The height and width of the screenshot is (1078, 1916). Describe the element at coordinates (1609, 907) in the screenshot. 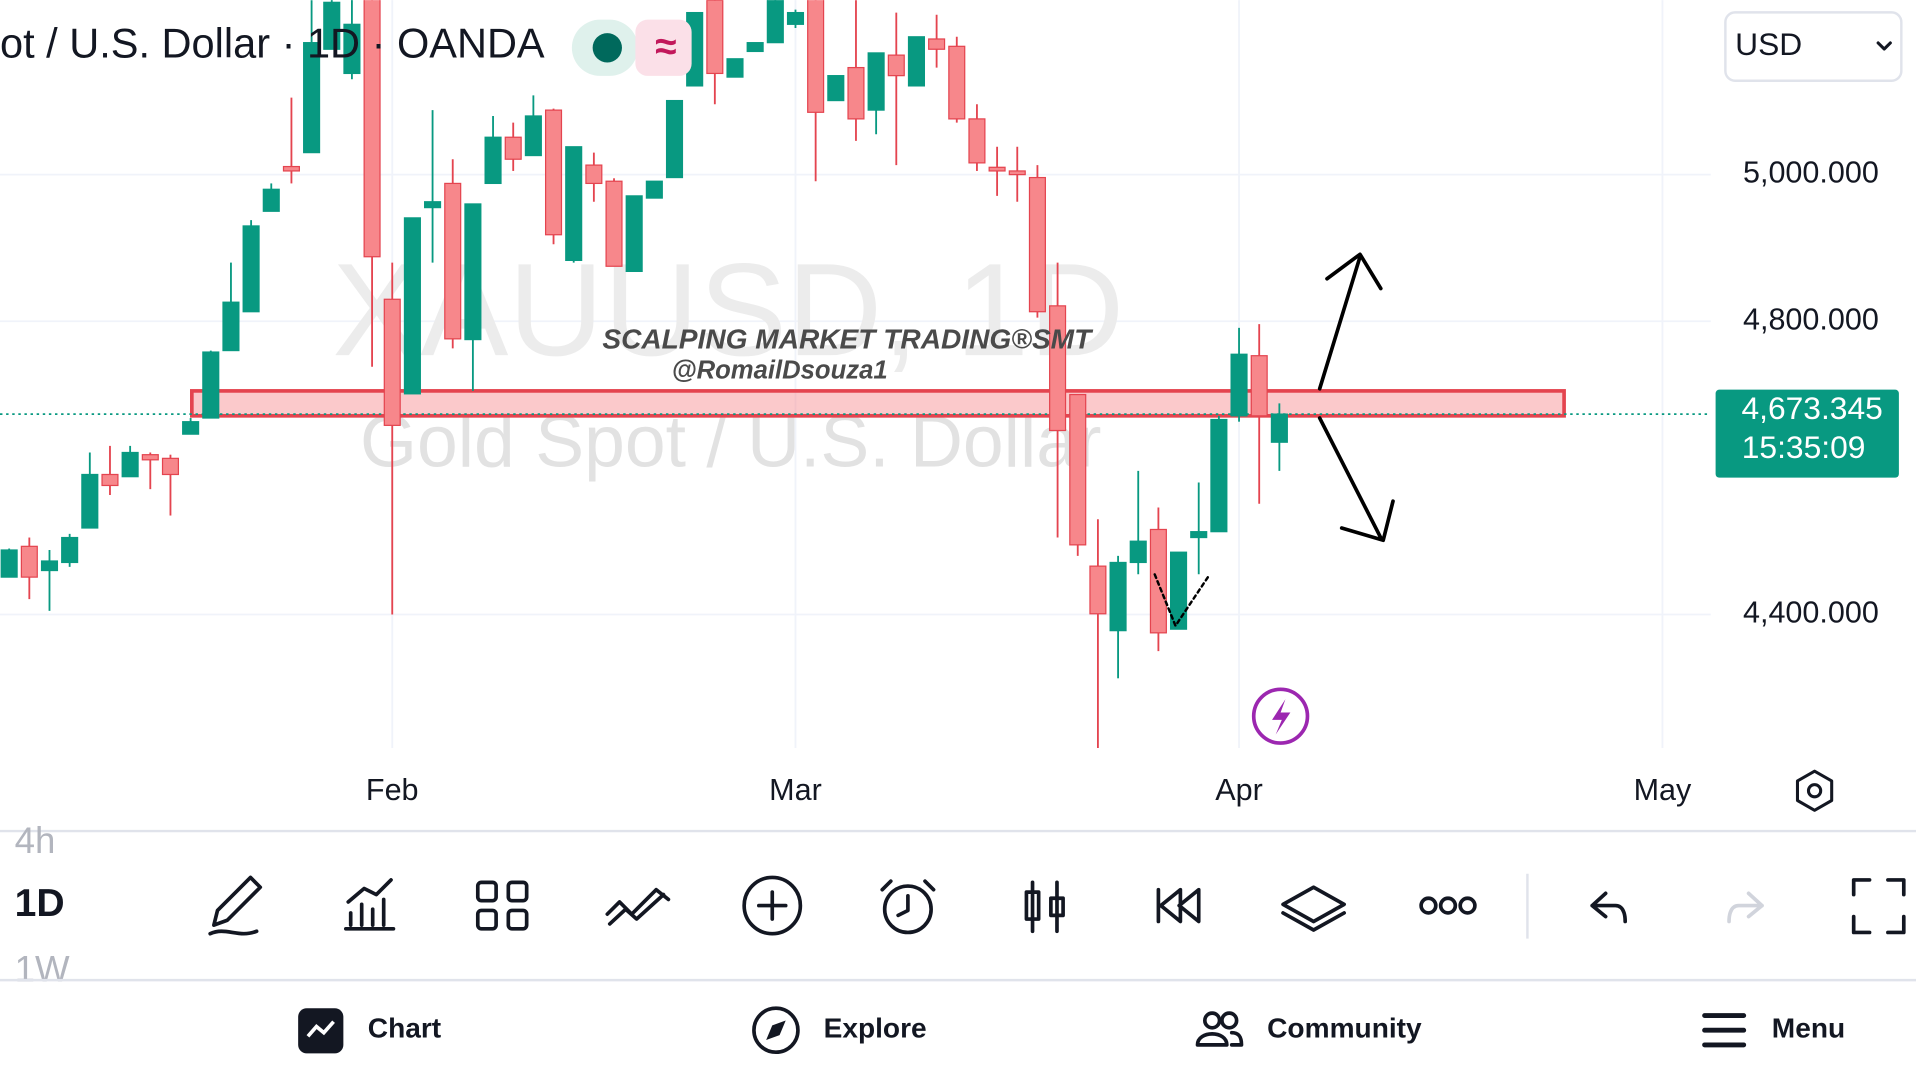

I see `undo` at that location.